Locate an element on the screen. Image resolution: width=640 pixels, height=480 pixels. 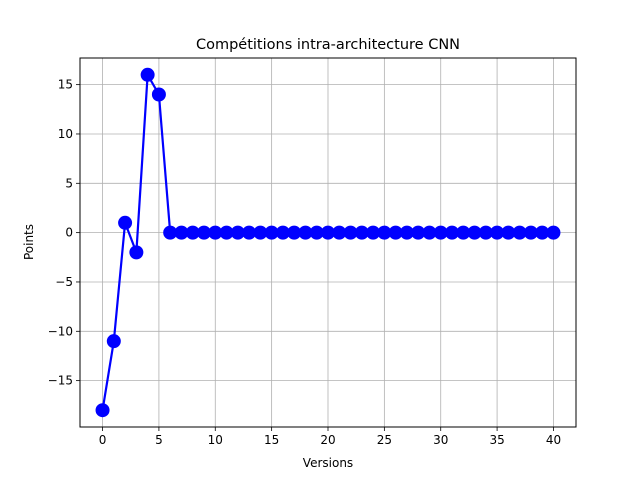
x-tick-label: 0 is located at coordinates (103, 440).